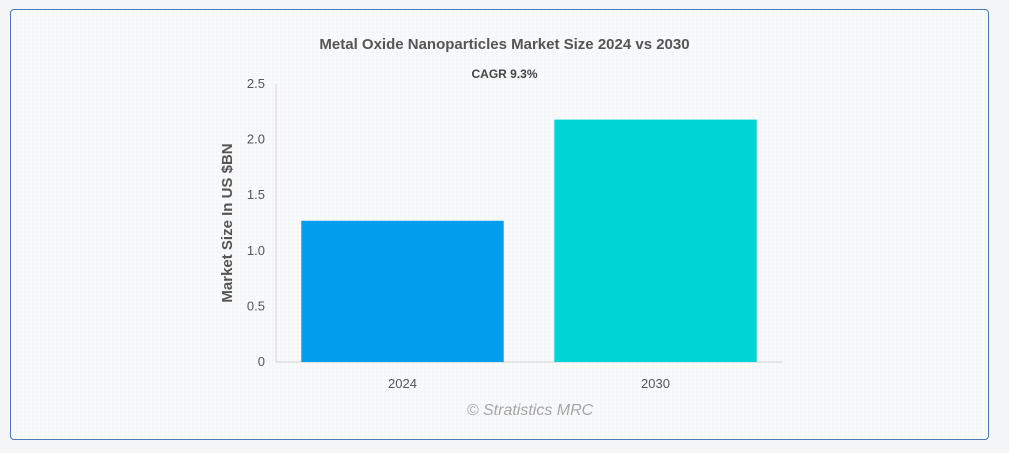 Image resolution: width=1009 pixels, height=453 pixels. I want to click on bar-2024, so click(402, 291).